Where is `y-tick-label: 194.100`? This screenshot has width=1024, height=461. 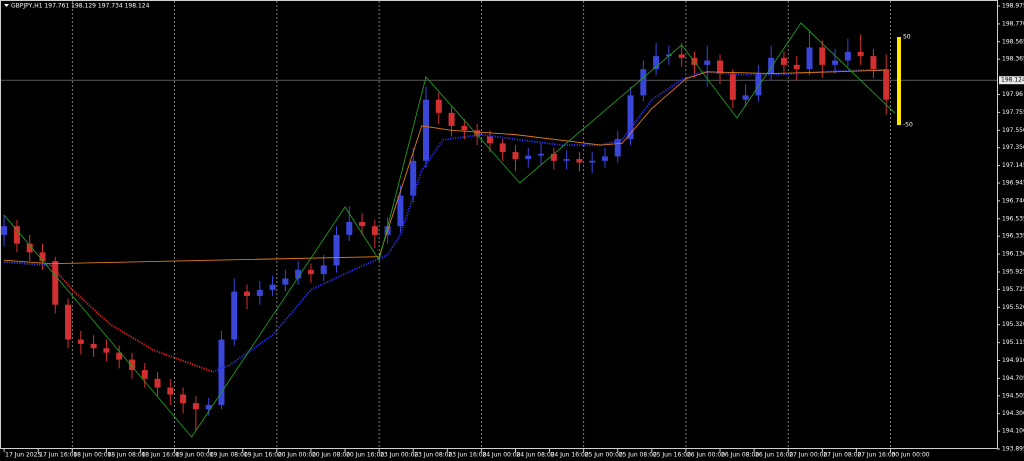
y-tick-label: 194.100 is located at coordinates (1013, 431).